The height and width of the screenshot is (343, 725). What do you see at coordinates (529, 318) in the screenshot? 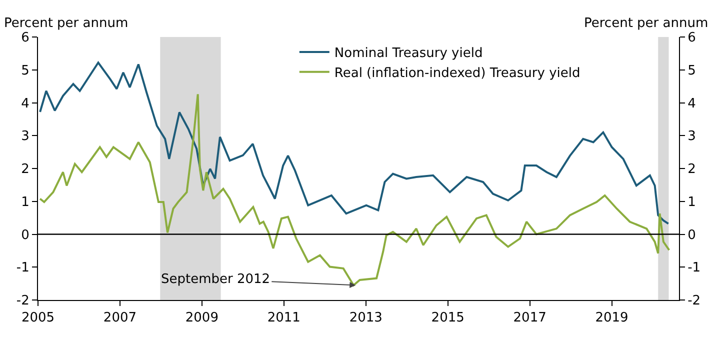
I see `x-tick-label: 2017` at bounding box center [529, 318].